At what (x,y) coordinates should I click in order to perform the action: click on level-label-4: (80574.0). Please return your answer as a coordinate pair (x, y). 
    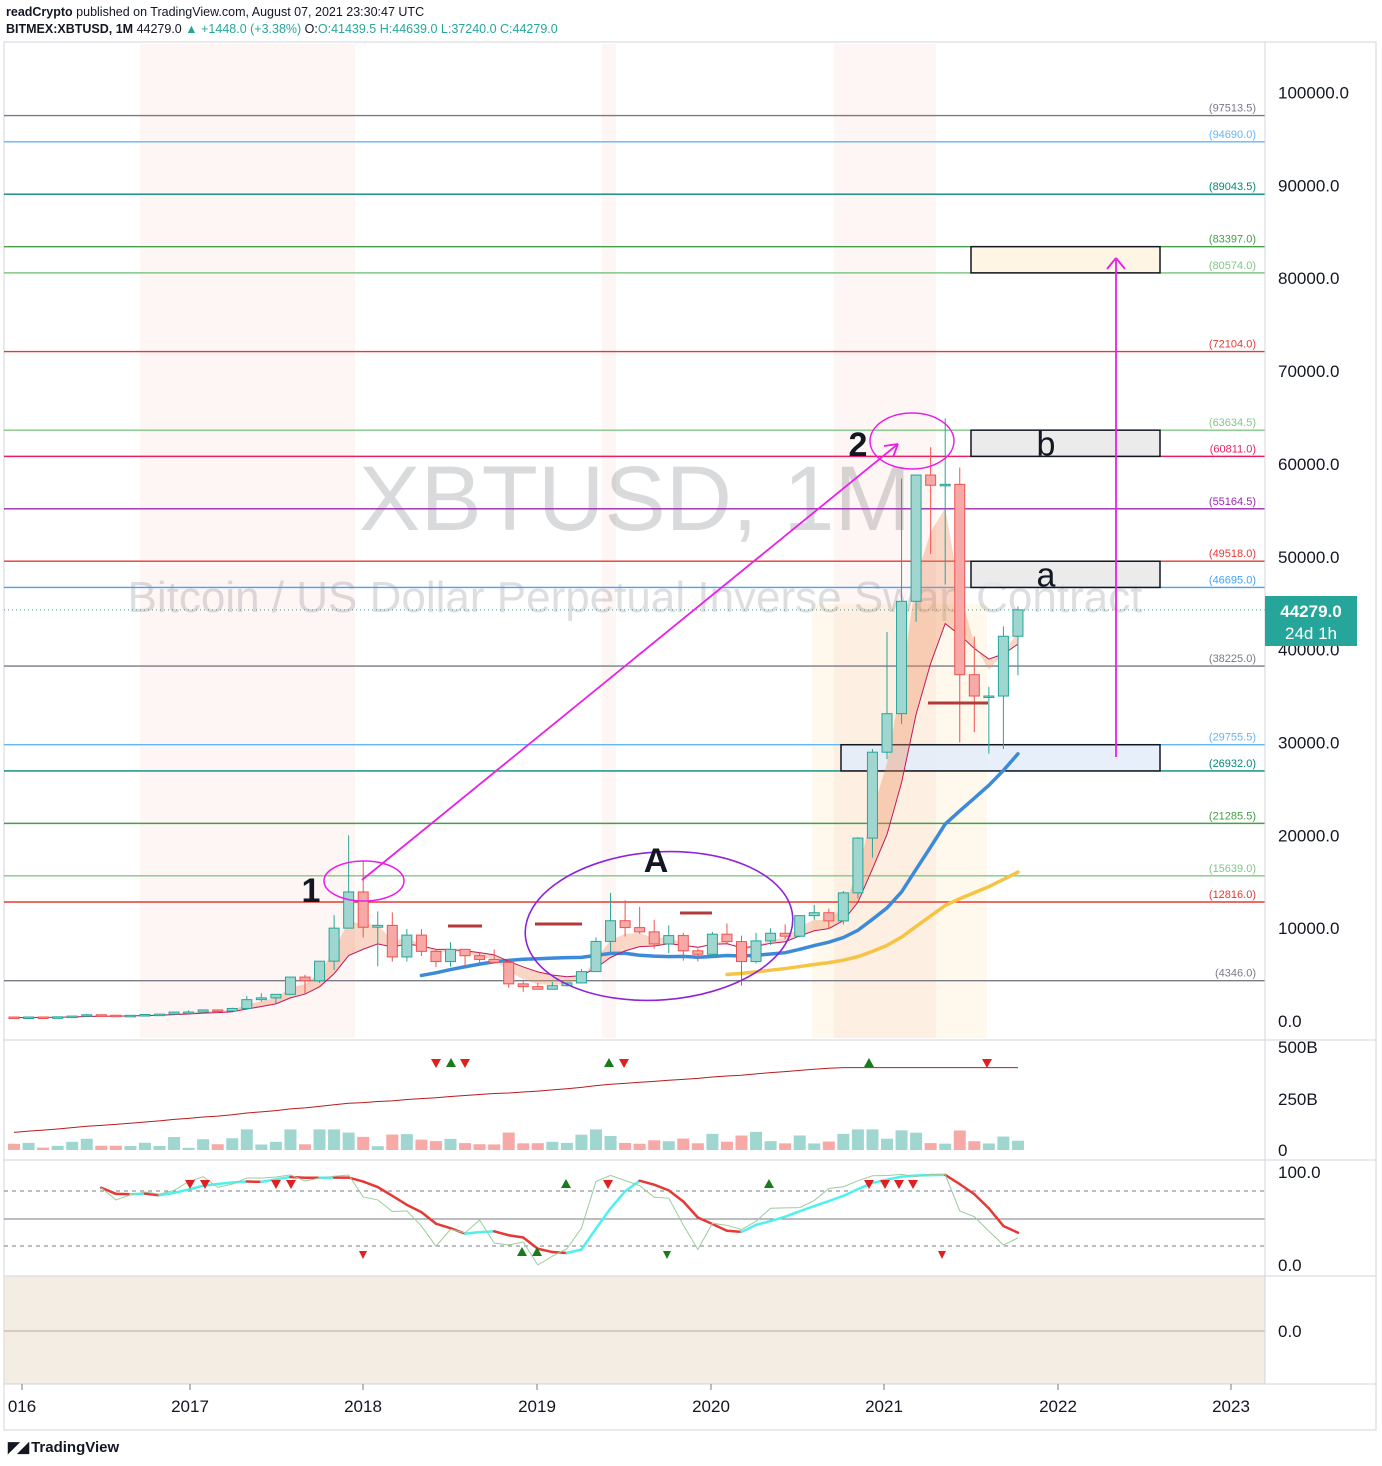
    Looking at the image, I should click on (1232, 266).